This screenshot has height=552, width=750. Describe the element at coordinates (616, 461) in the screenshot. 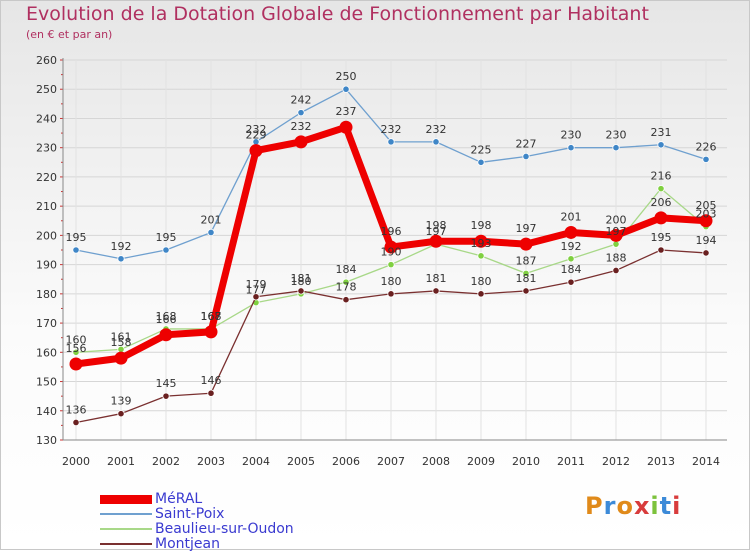

I see `x-tick-label: 2012` at that location.